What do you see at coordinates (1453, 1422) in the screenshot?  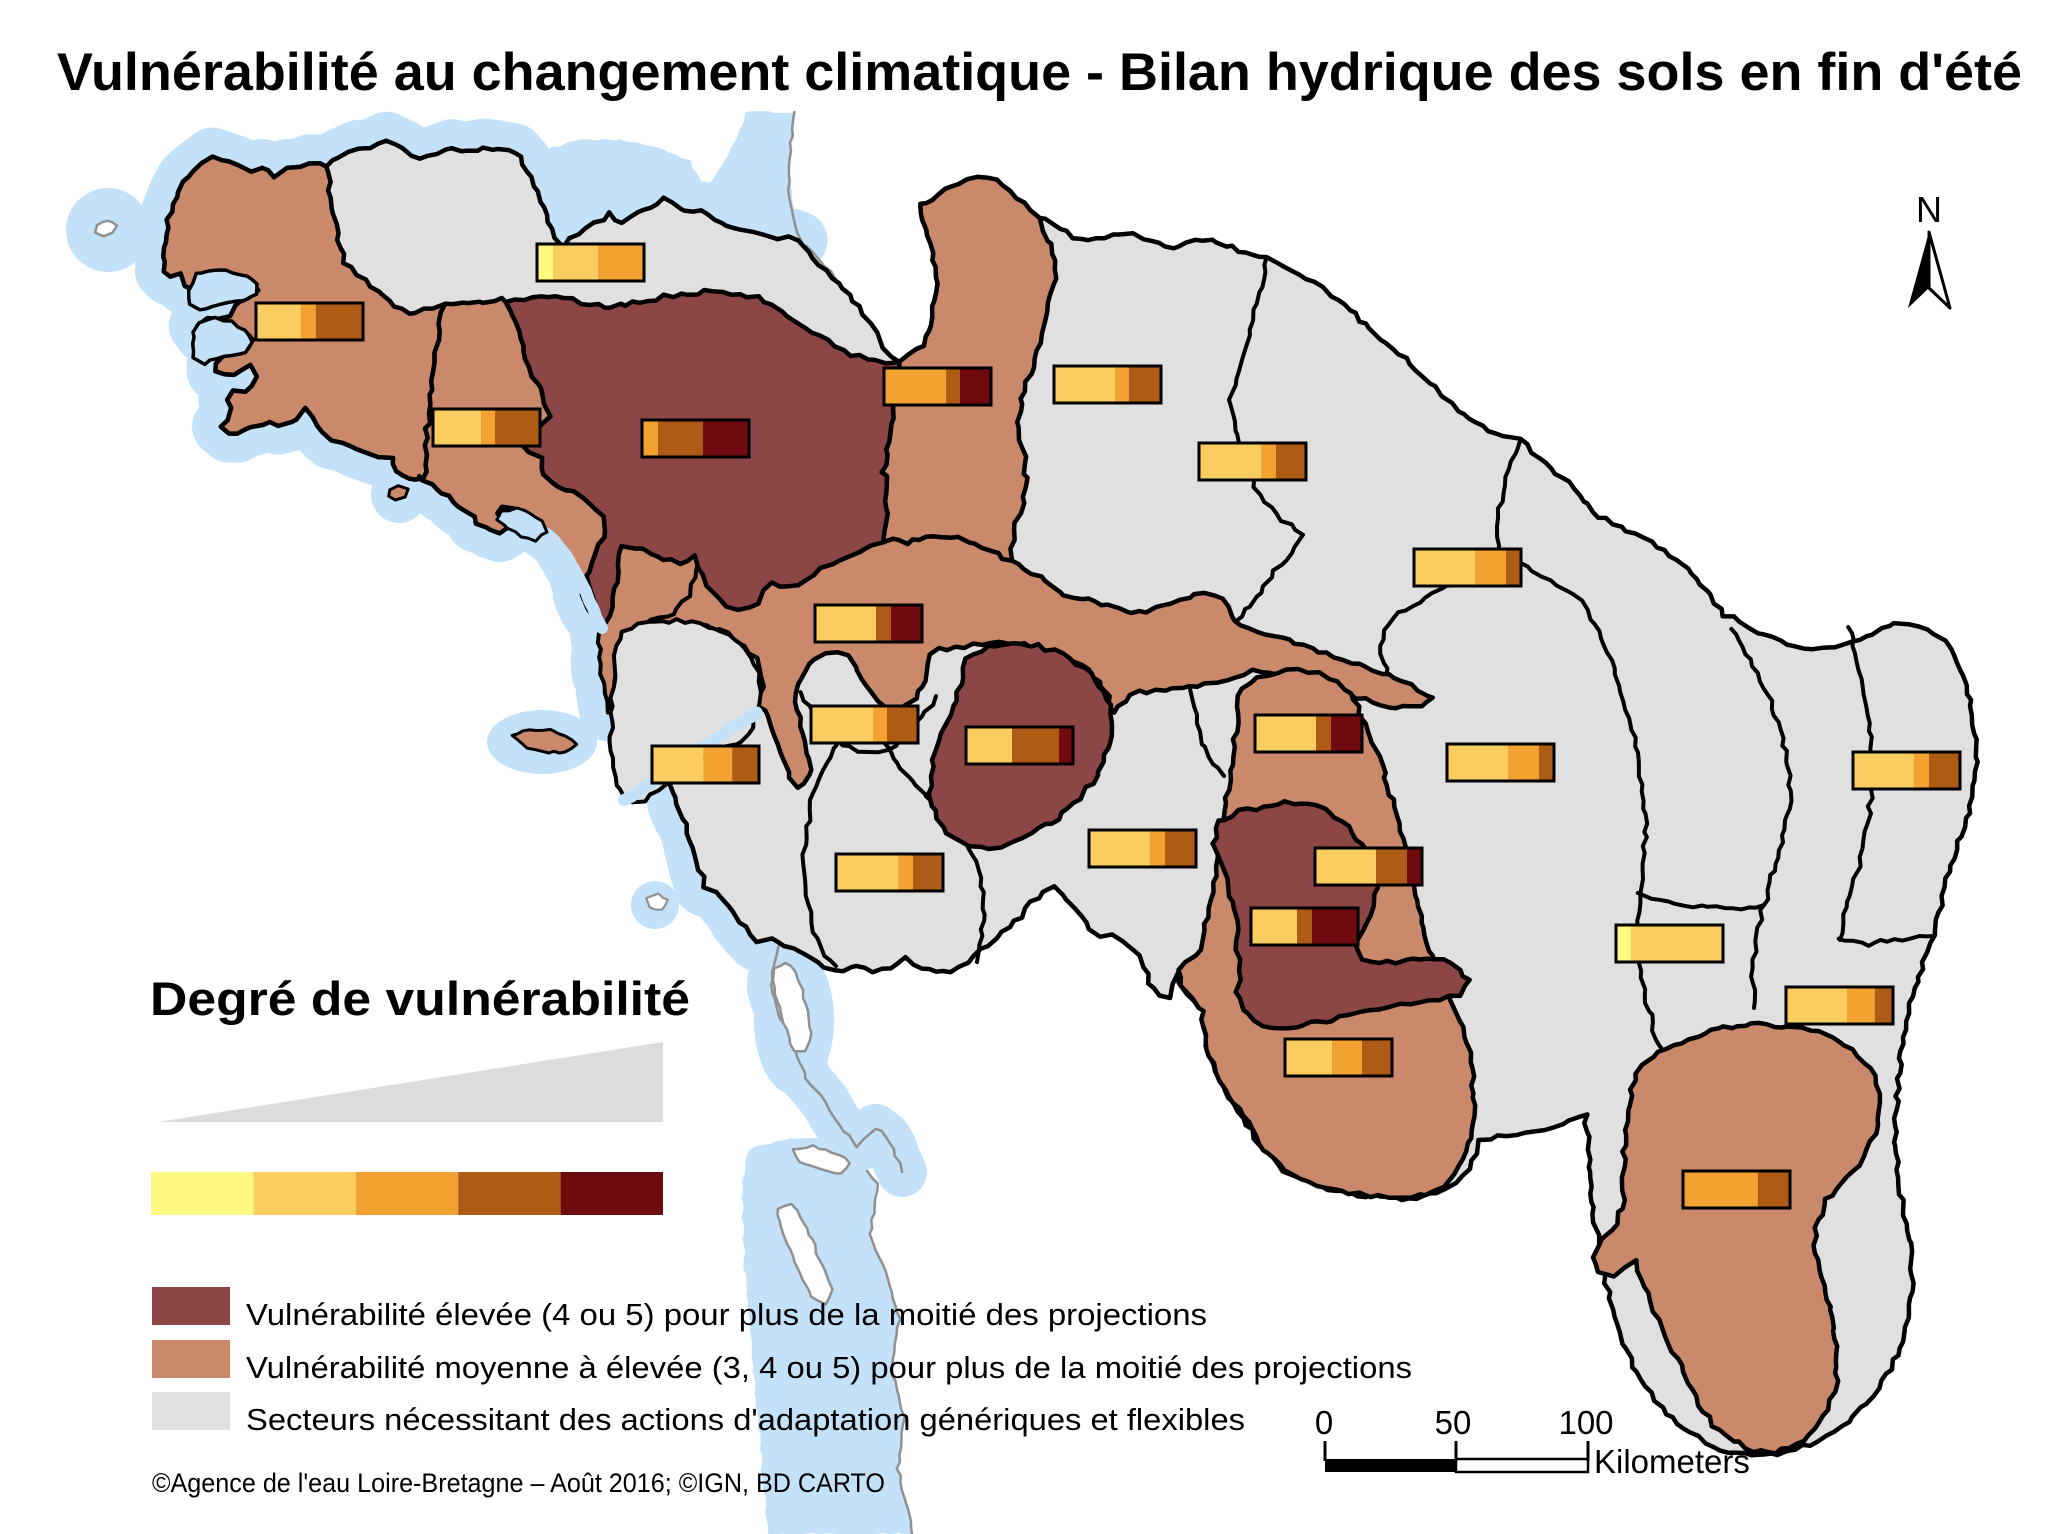 I see `svg-text: 50` at bounding box center [1453, 1422].